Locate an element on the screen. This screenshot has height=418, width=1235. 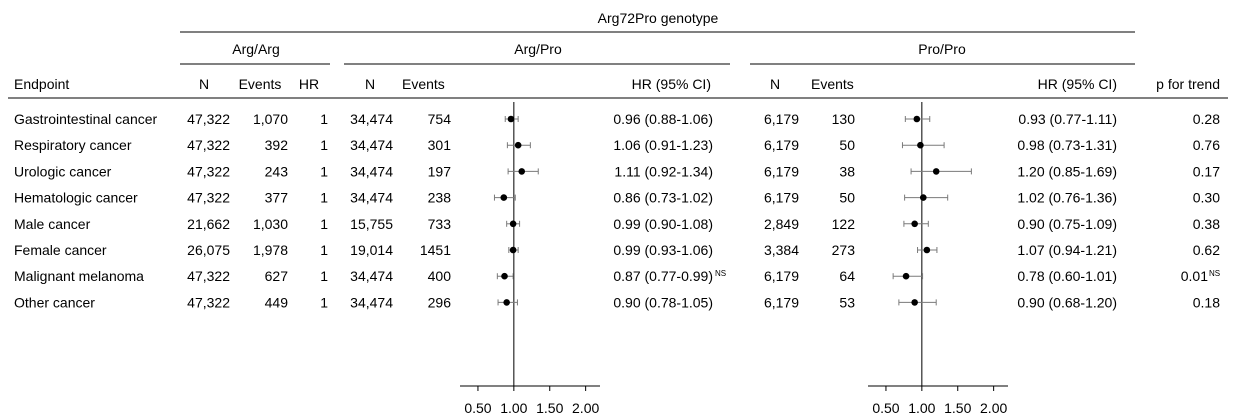
cell-hrci-arg-pro: 0.99 (0.93-1.06) is located at coordinates (663, 250).